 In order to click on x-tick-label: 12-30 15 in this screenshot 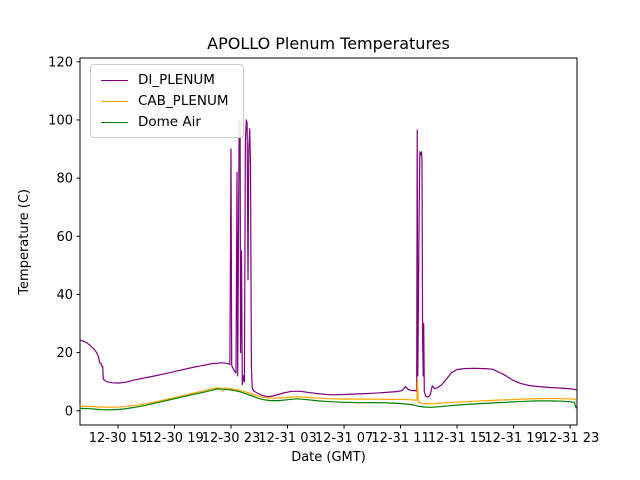, I will do `click(118, 438)`.